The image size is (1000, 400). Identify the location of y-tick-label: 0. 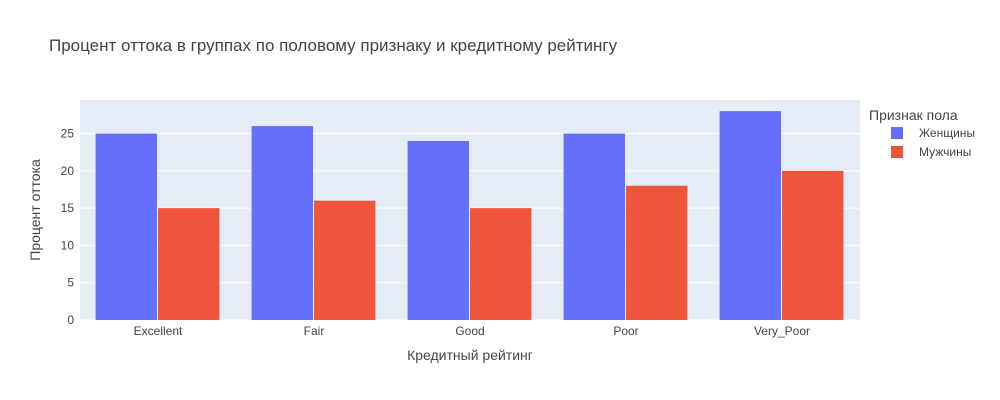
(70, 320).